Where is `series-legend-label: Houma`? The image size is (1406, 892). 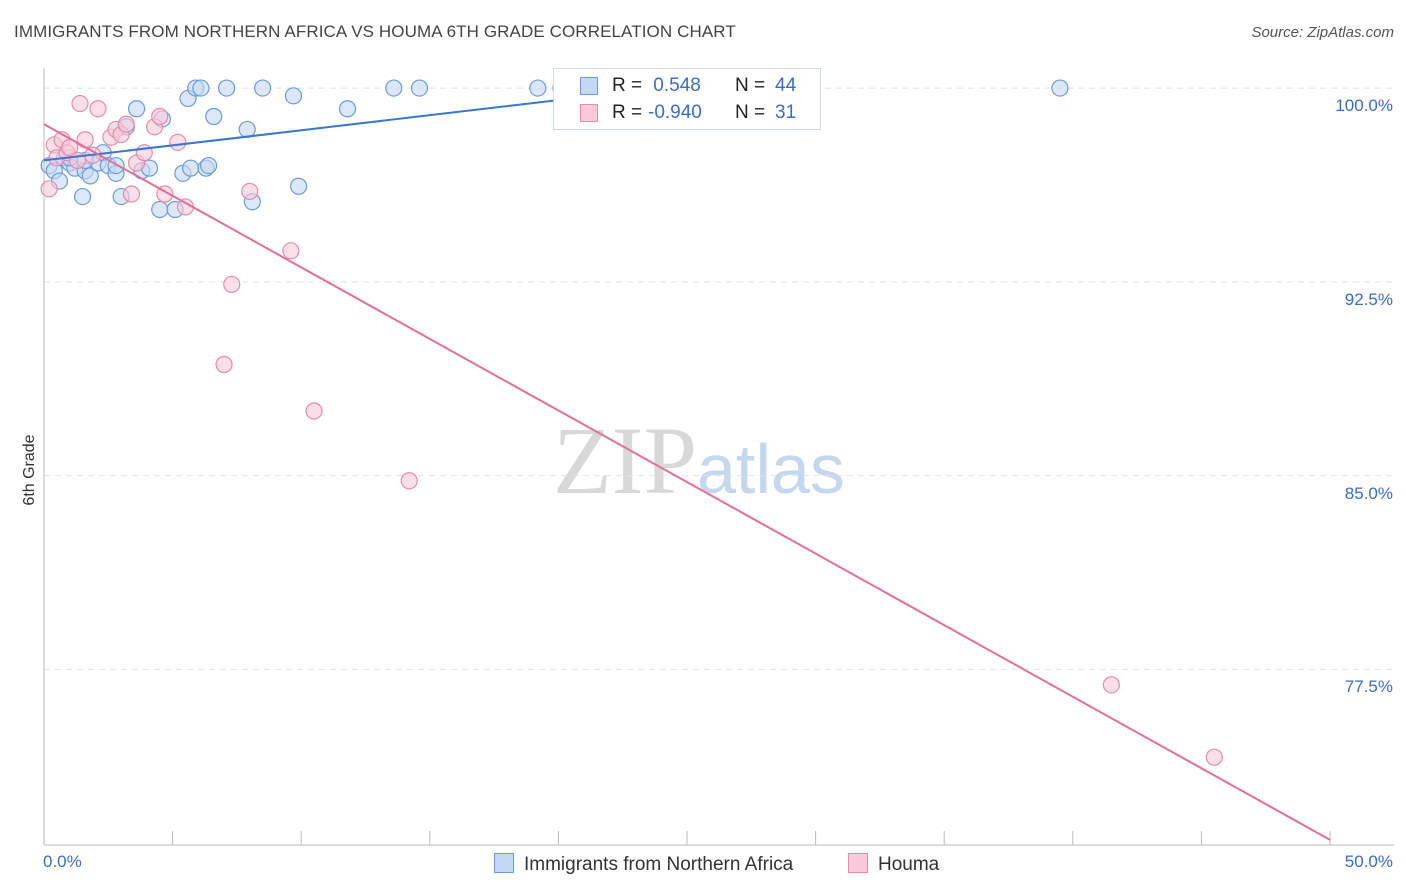
series-legend-label: Houma is located at coordinates (909, 864).